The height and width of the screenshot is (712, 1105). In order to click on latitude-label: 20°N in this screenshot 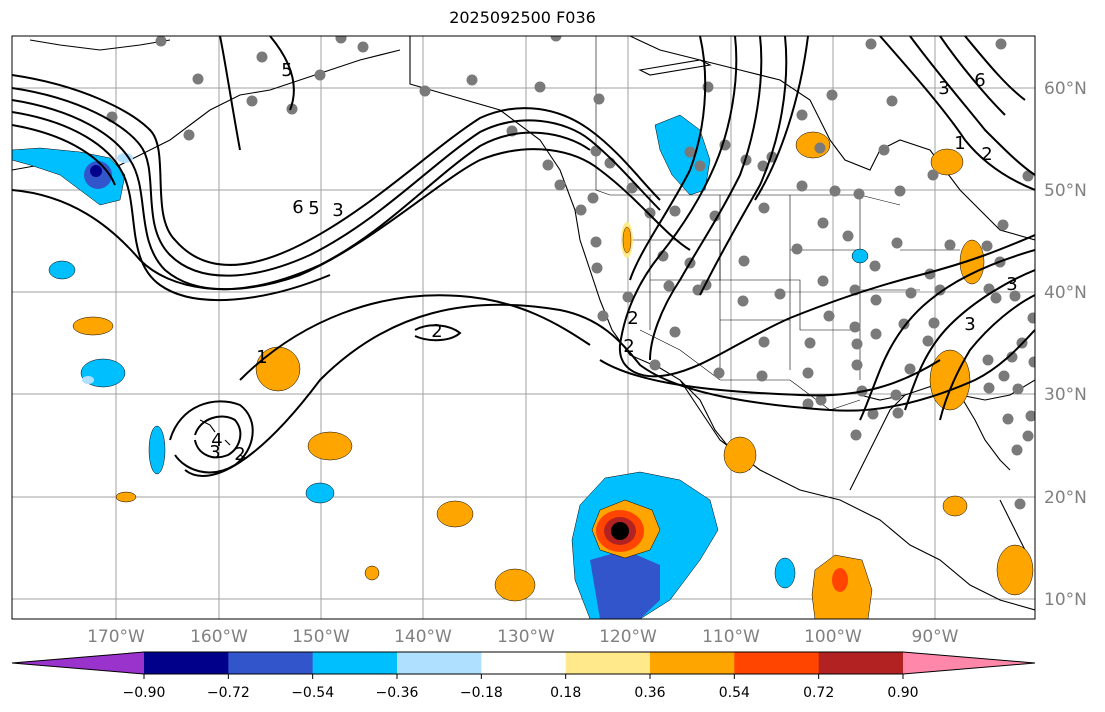, I will do `click(1065, 498)`.